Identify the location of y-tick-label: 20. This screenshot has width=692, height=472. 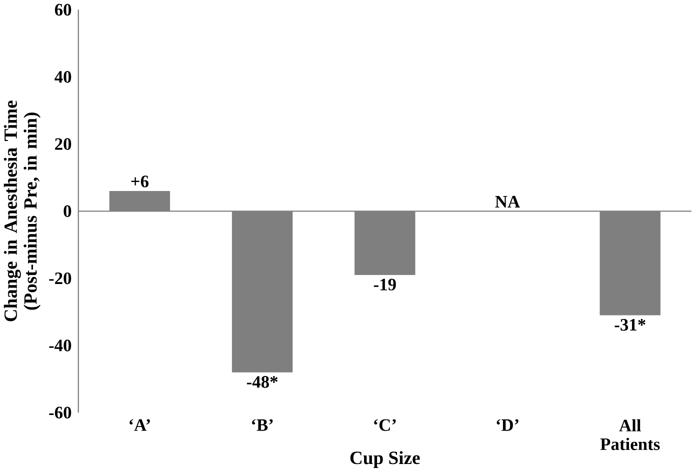
(63, 144).